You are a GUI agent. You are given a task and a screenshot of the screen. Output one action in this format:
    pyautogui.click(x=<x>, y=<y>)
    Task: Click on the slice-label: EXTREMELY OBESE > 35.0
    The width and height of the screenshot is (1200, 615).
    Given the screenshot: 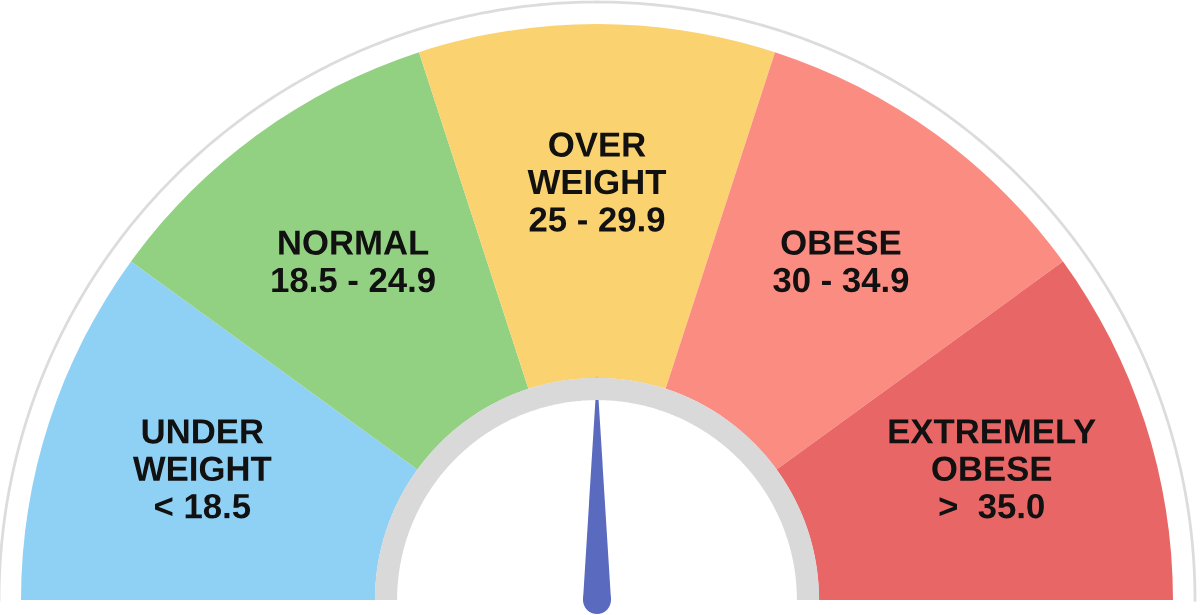 What is the action you would take?
    pyautogui.click(x=992, y=469)
    